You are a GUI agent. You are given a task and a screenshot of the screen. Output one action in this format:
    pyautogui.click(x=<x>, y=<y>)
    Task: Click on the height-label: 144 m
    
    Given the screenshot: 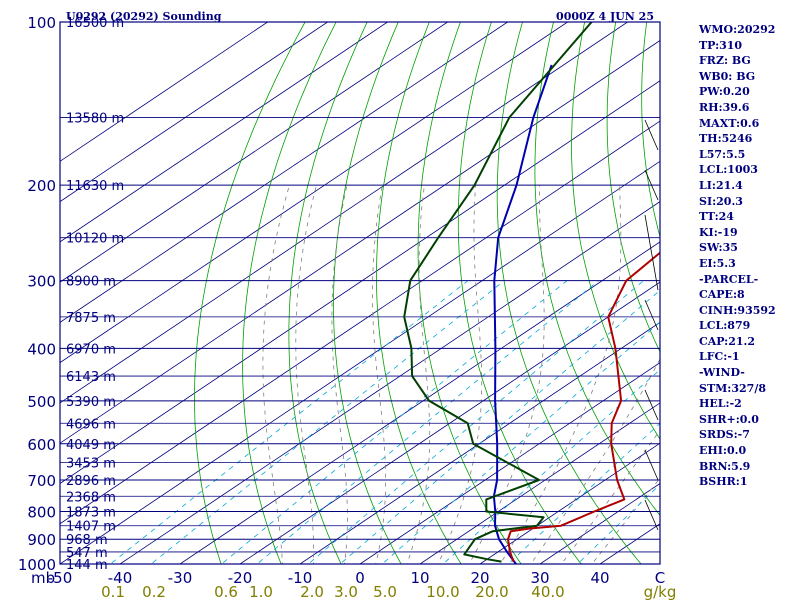 What is the action you would take?
    pyautogui.click(x=87, y=565)
    